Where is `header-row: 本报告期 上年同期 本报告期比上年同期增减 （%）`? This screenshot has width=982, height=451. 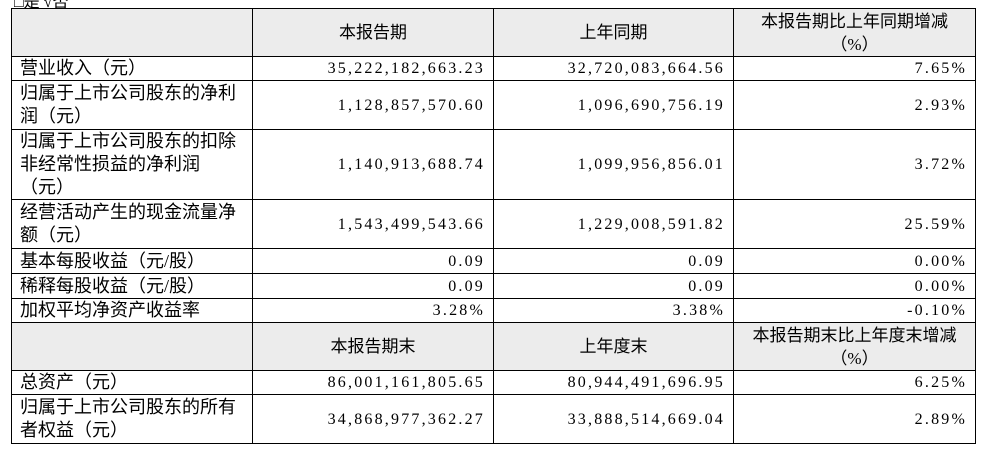
header-row: 本报告期 上年同期 本报告期比上年同期增减 （%） is located at coordinates (493, 32).